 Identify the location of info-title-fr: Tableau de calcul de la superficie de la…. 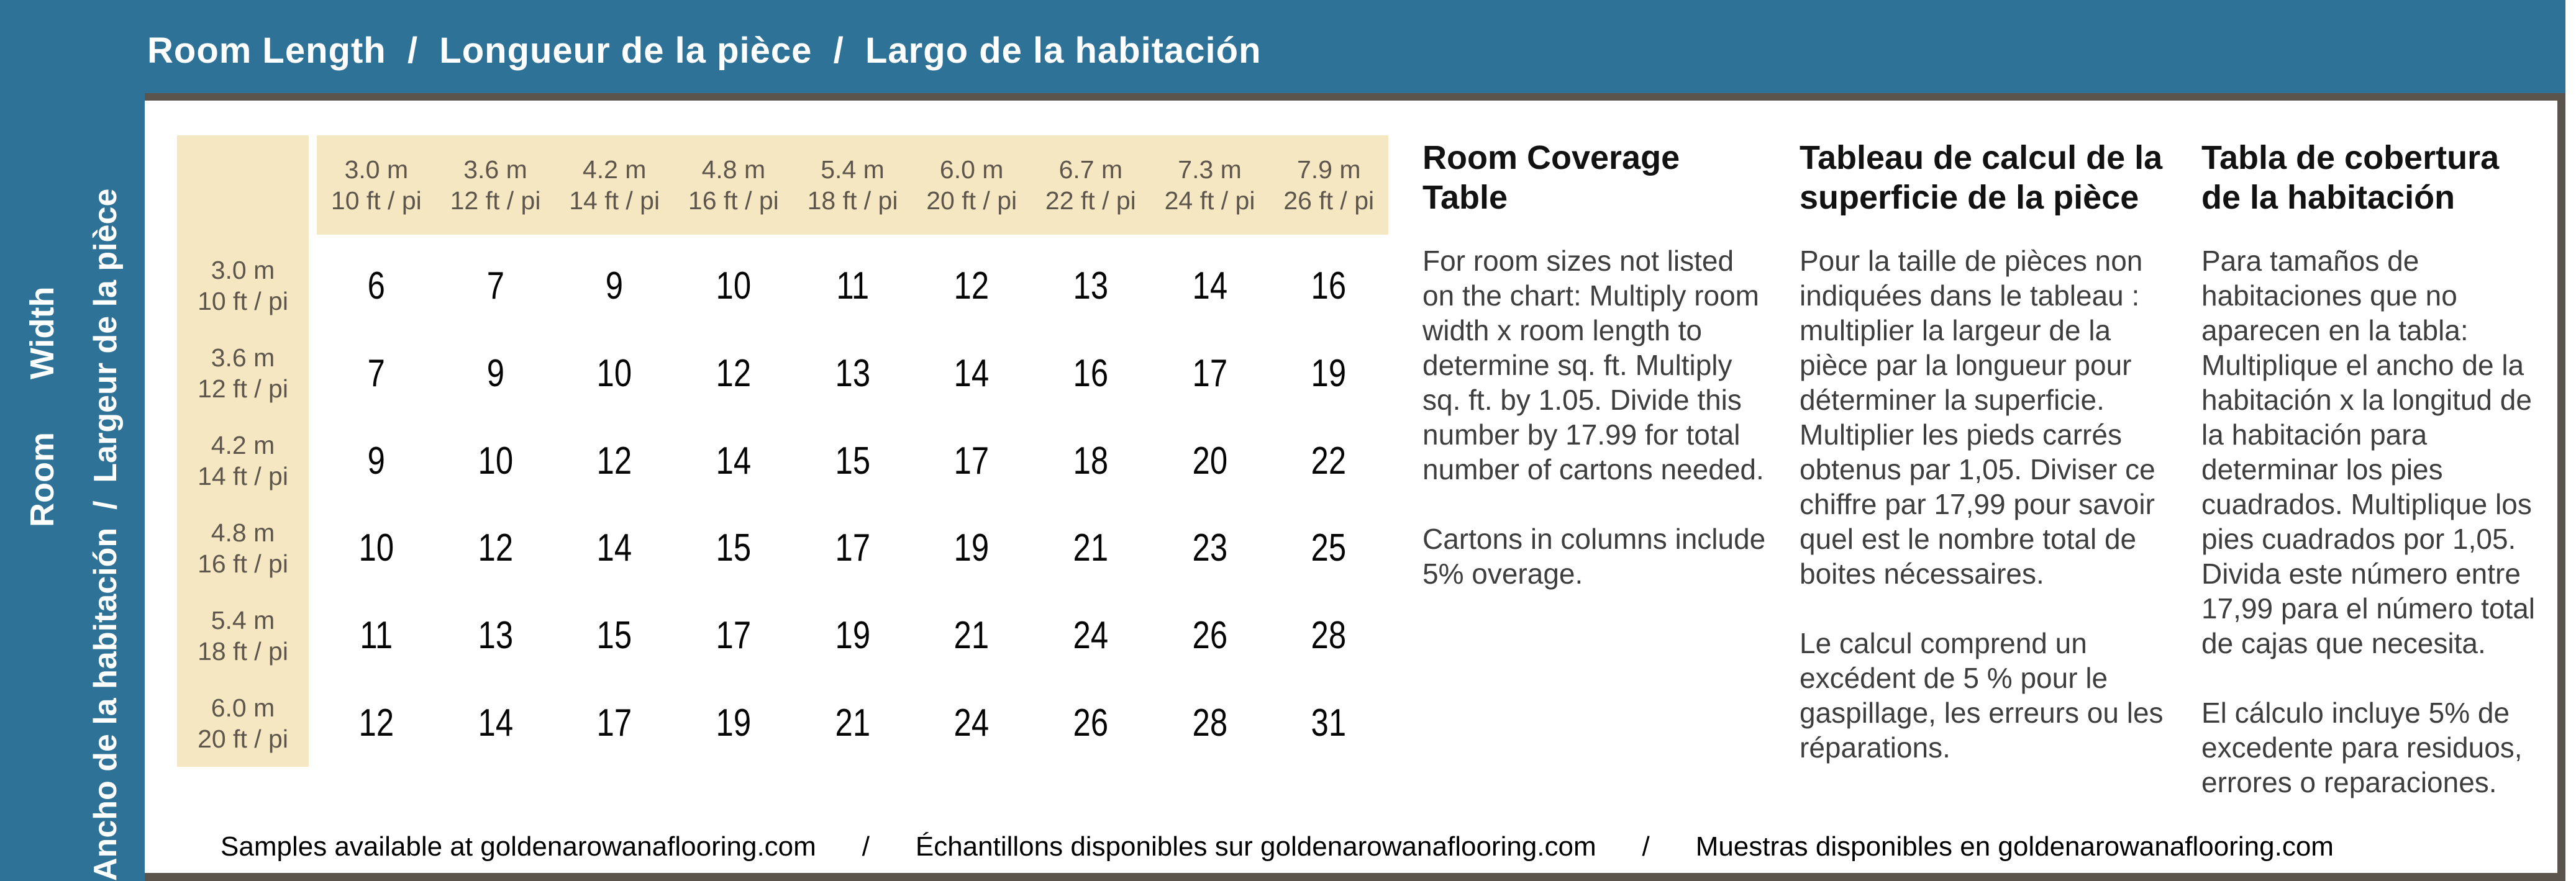
(1981, 177).